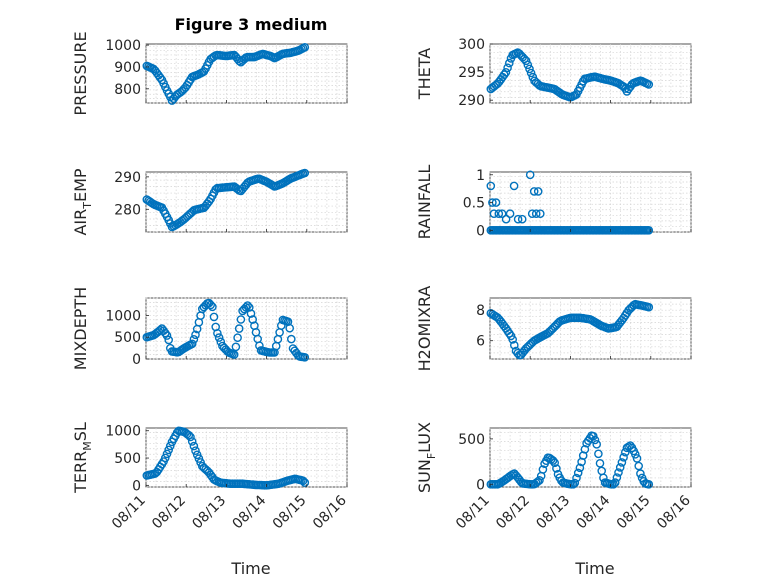 This screenshot has width=778, height=583. I want to click on axes-box, so click(590, 202).